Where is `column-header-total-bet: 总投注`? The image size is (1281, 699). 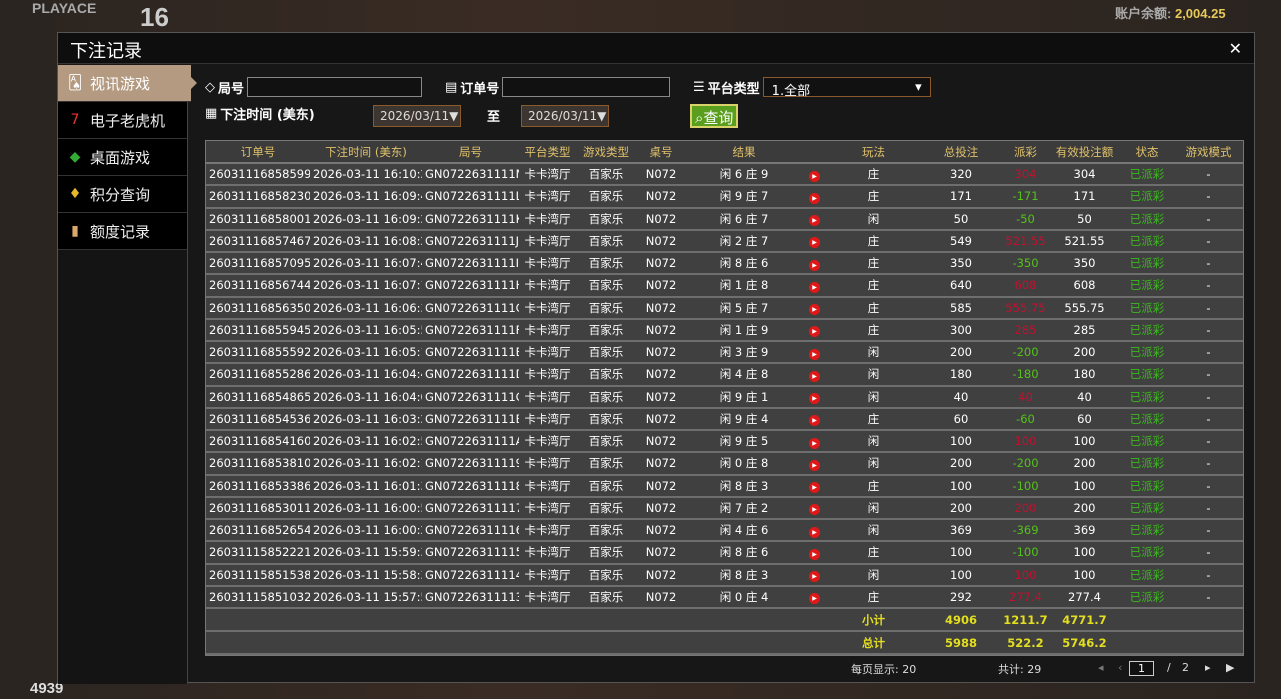
column-header-total-bet: 总投注 is located at coordinates (961, 152).